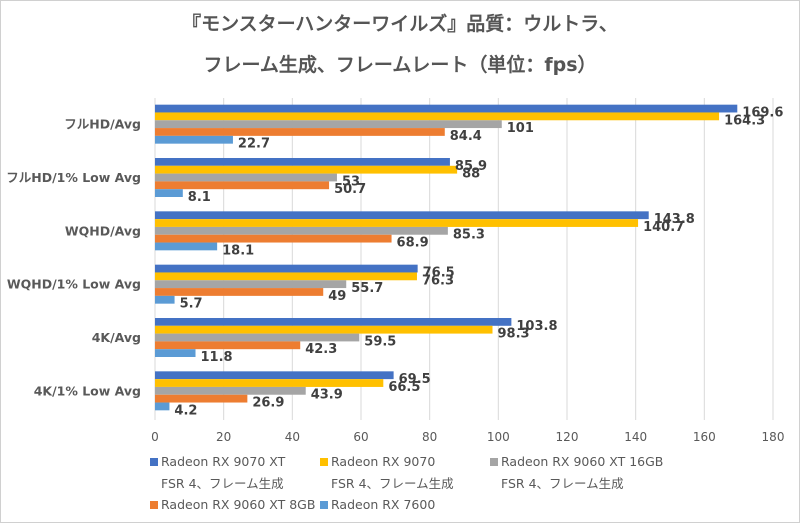 Image resolution: width=800 pixels, height=523 pixels. I want to click on chart-title-line-1: 『モンスターハンターワイルズ』品質：ウルトラ、, so click(400, 24).